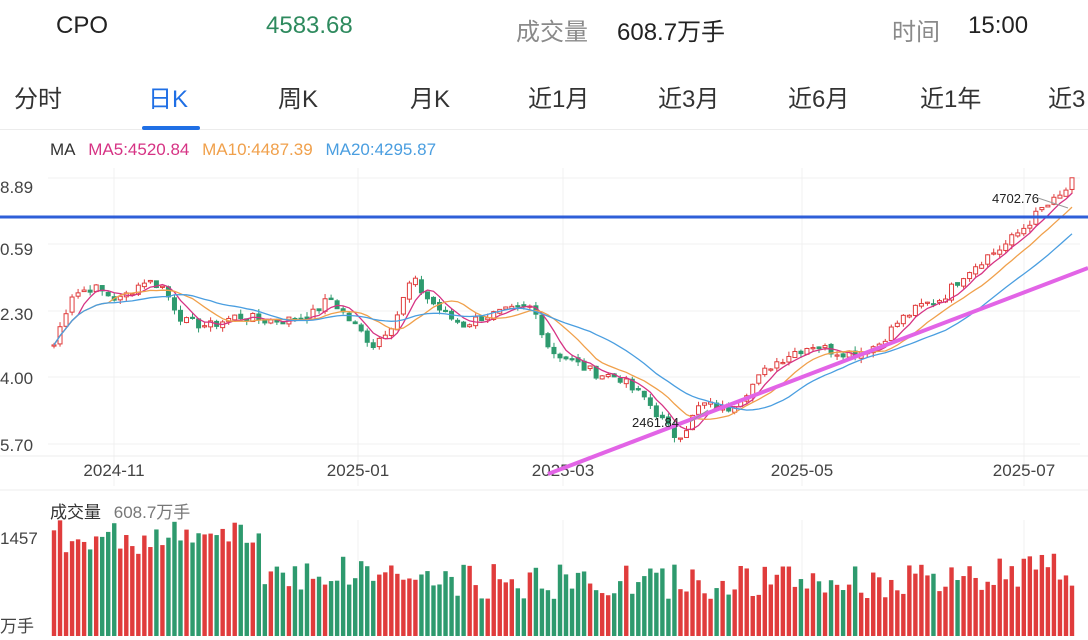 Image resolution: width=1088 pixels, height=640 pixels. What do you see at coordinates (689, 99) in the screenshot?
I see `tab-3-months: 近3月` at bounding box center [689, 99].